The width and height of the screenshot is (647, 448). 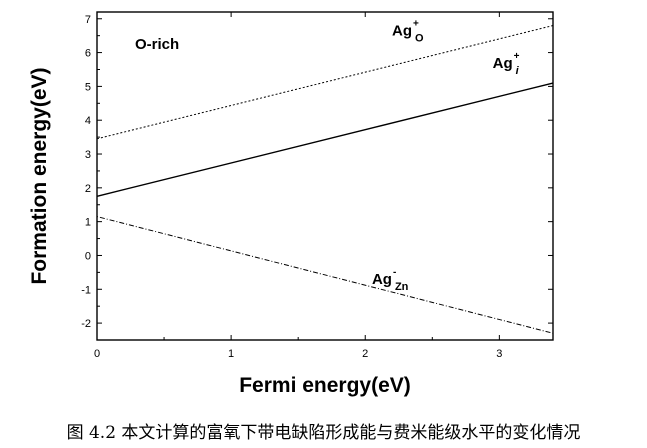 I want to click on x-tick-label: 1, so click(x=231, y=354).